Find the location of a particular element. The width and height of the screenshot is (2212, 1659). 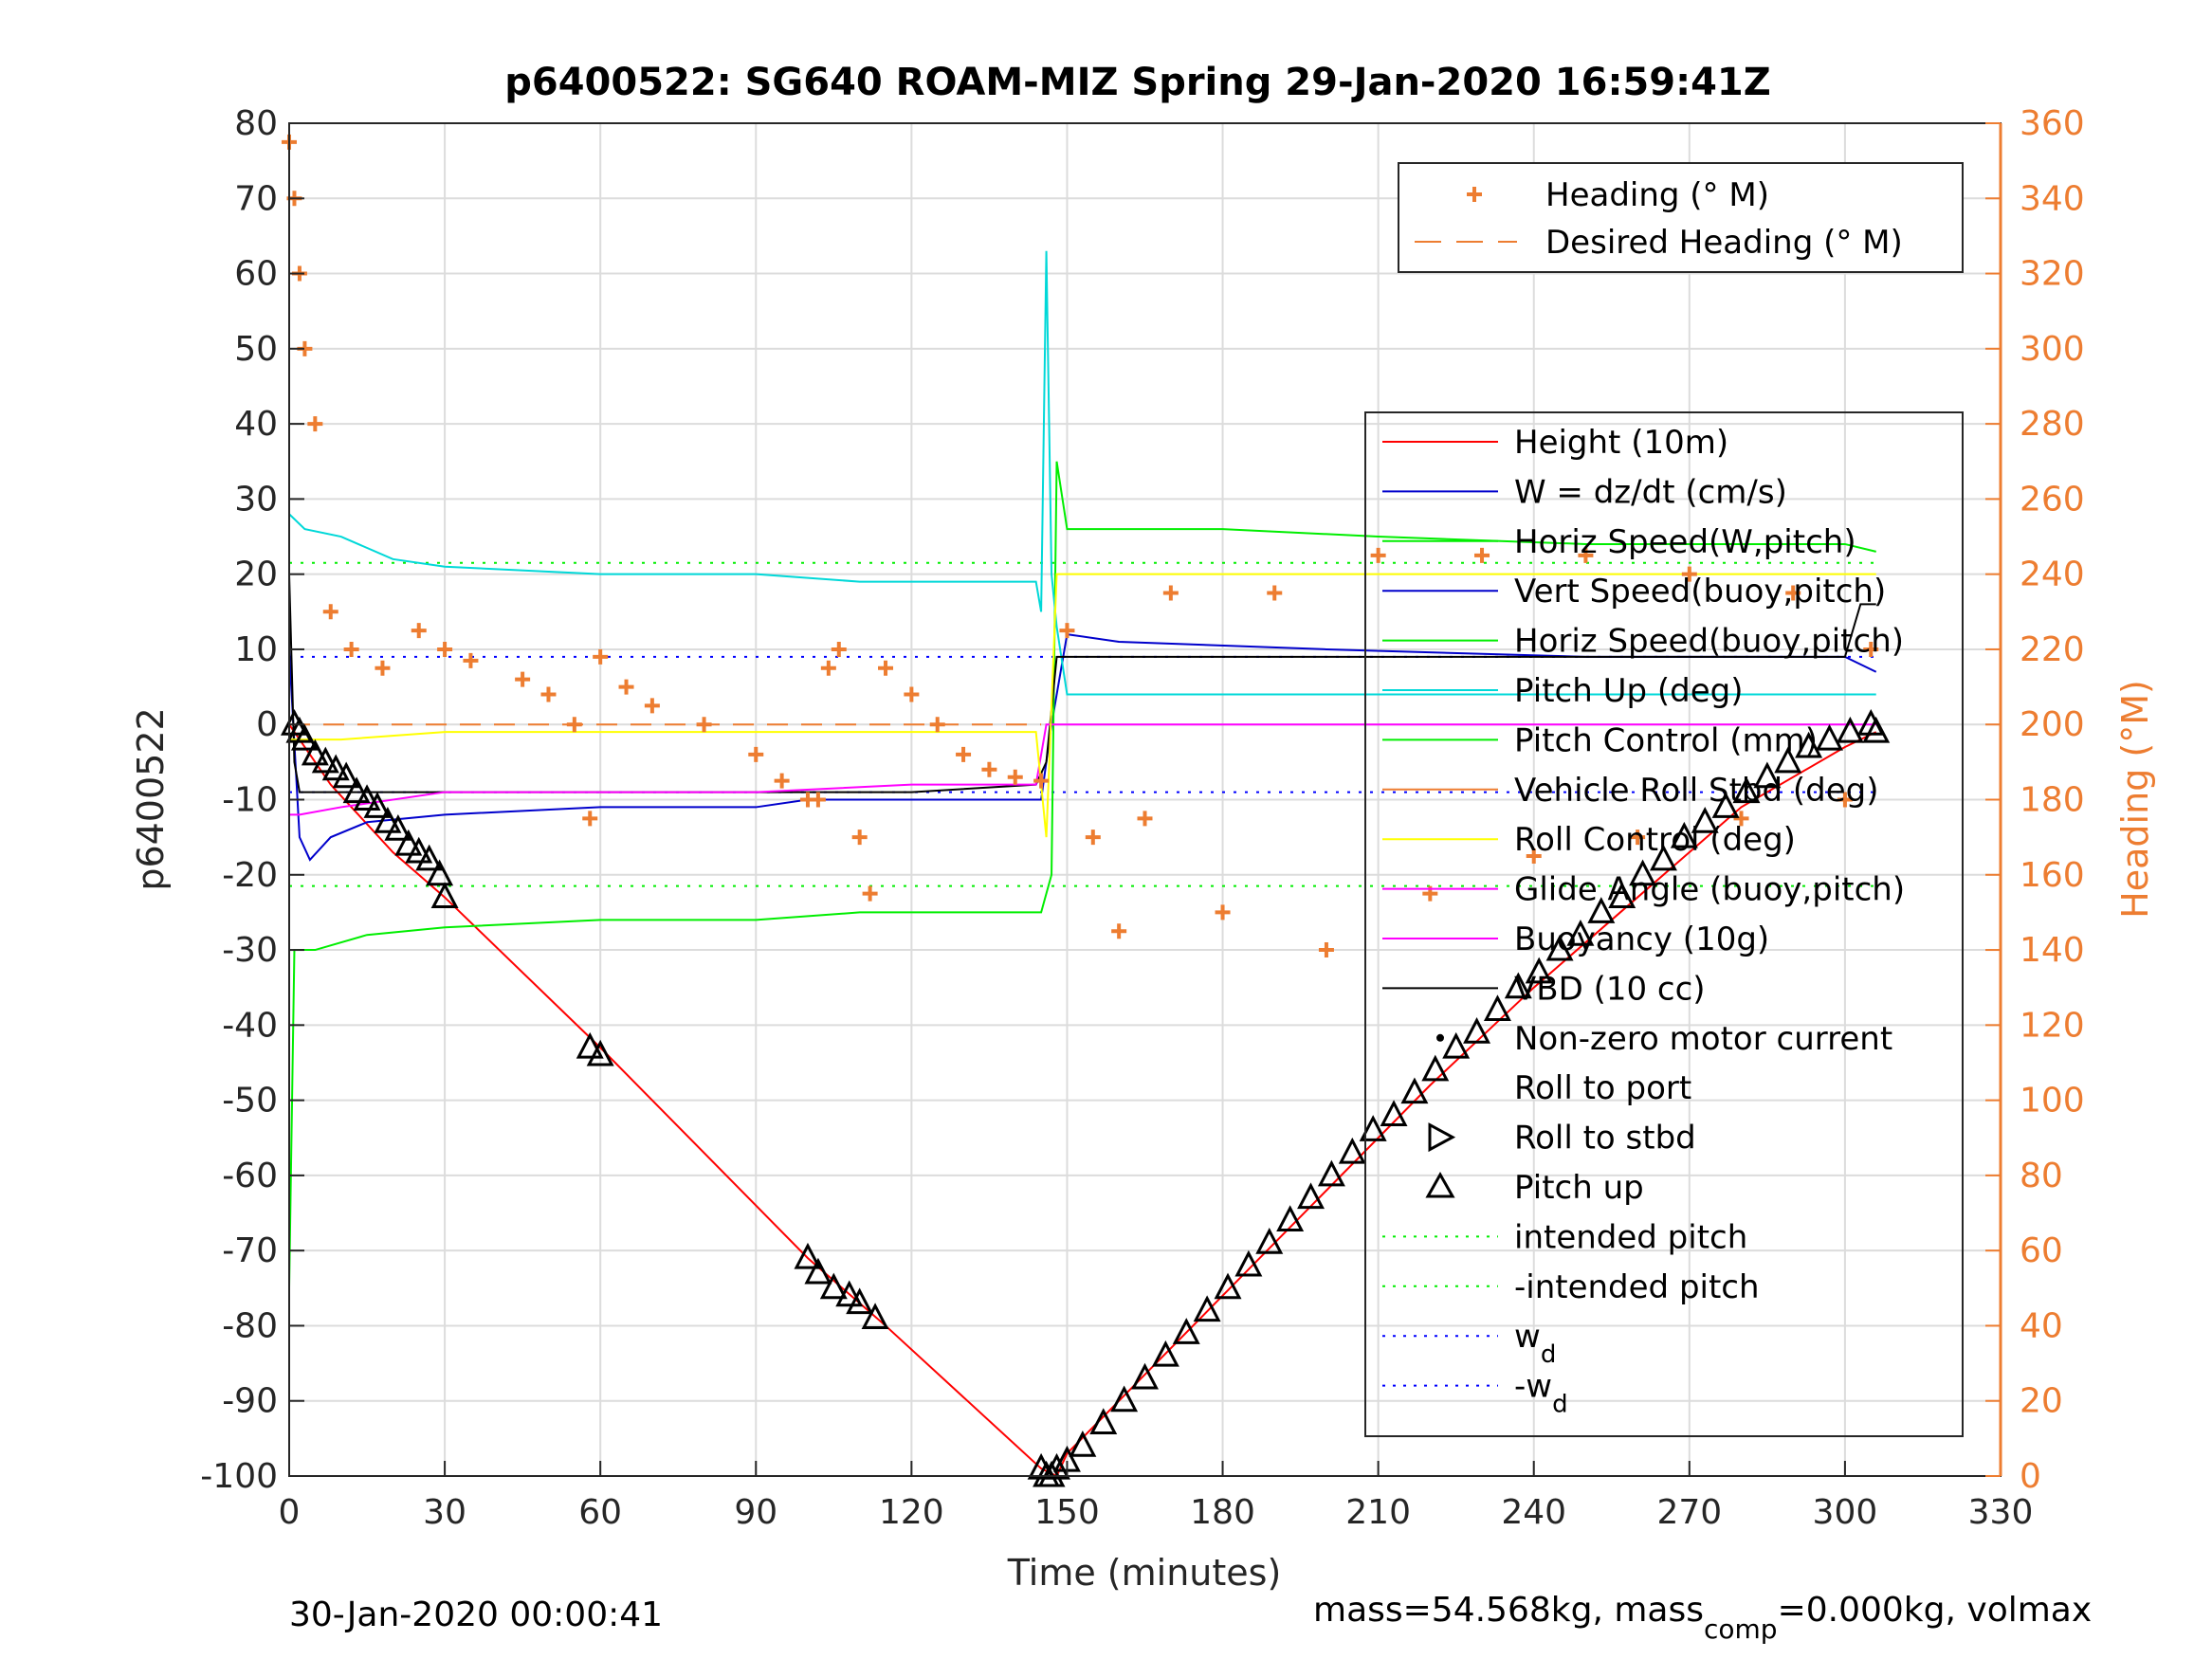

y2-tick-label: 240 is located at coordinates (2052, 575).